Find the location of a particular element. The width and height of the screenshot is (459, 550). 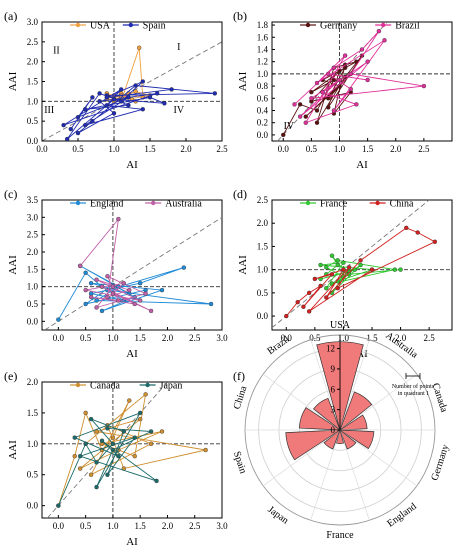

y-tick-label: 3.5 is located at coordinates (33, 200).